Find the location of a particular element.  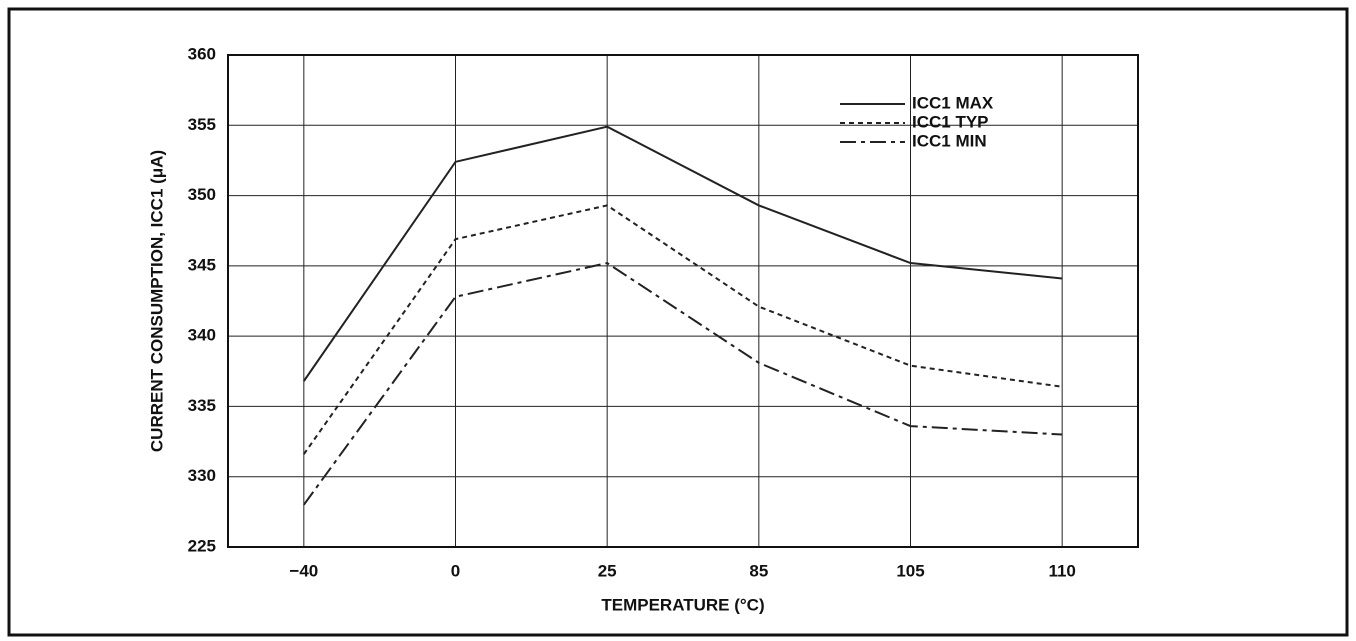

y-tick-label: 355 is located at coordinates (202, 124).